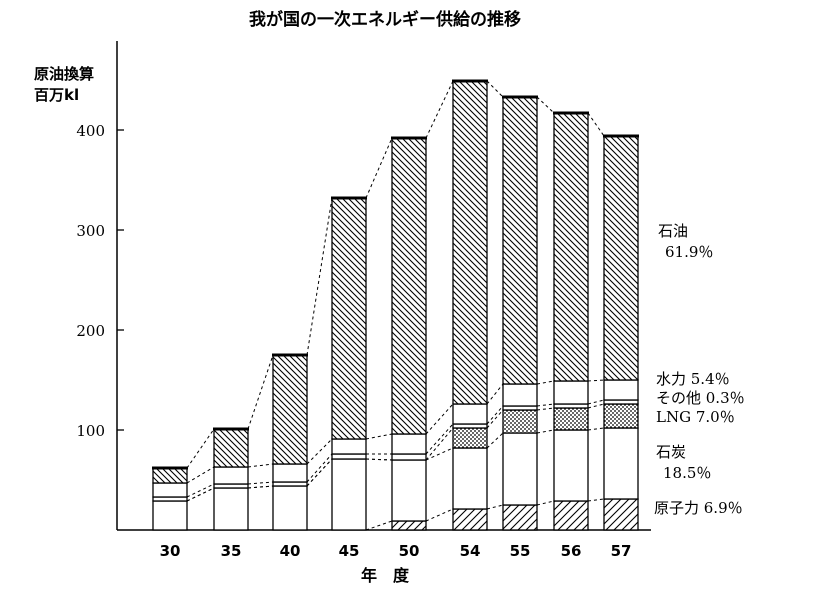 Image resolution: width=829 pixels, height=592 pixels. Describe the element at coordinates (621, 551) in the screenshot. I see `x-tick-label: 57` at that location.